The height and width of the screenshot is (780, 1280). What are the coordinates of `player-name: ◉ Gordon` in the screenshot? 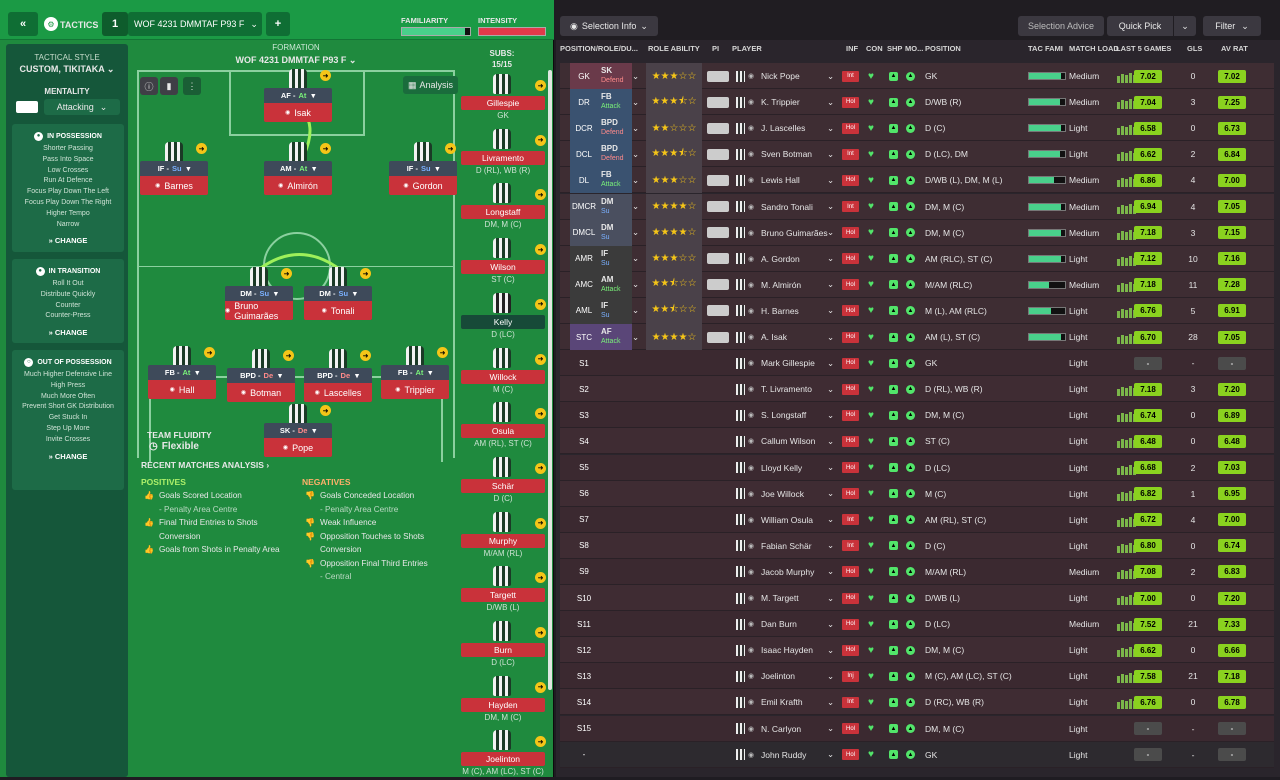 It's located at (423, 185).